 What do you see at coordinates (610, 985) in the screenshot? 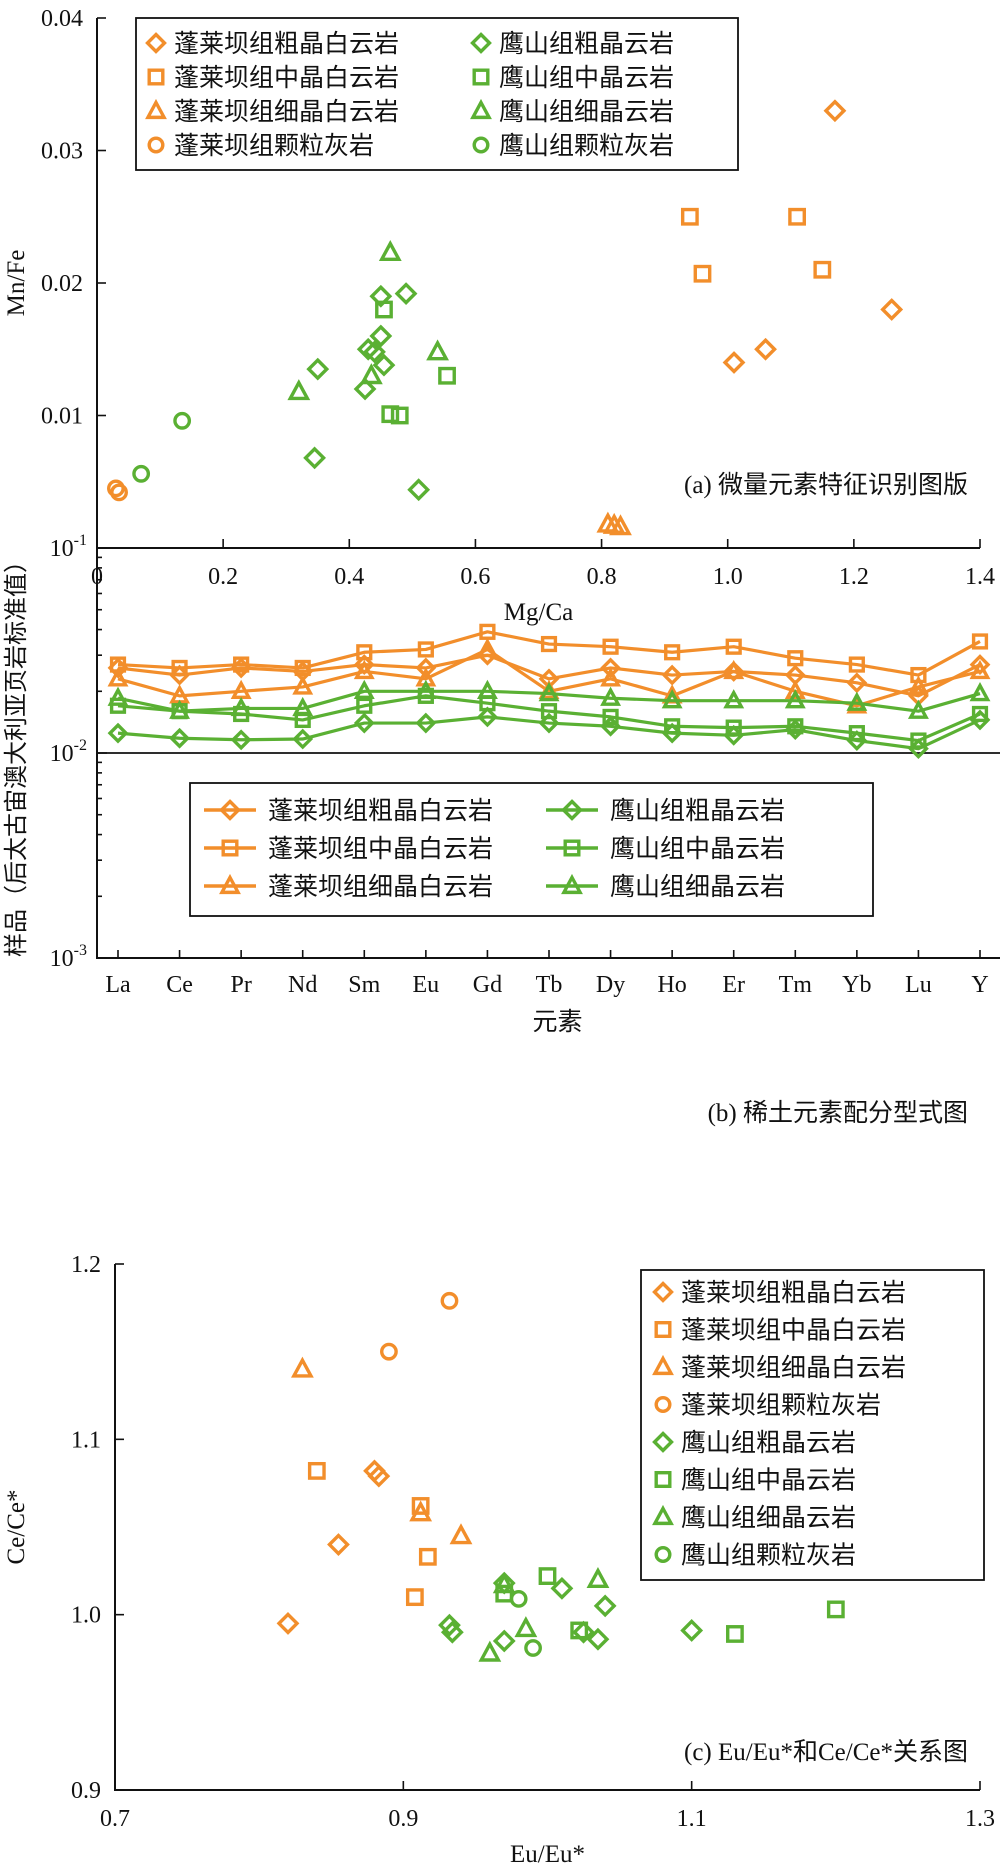
I see `x-tick-label: Dy` at bounding box center [610, 985].